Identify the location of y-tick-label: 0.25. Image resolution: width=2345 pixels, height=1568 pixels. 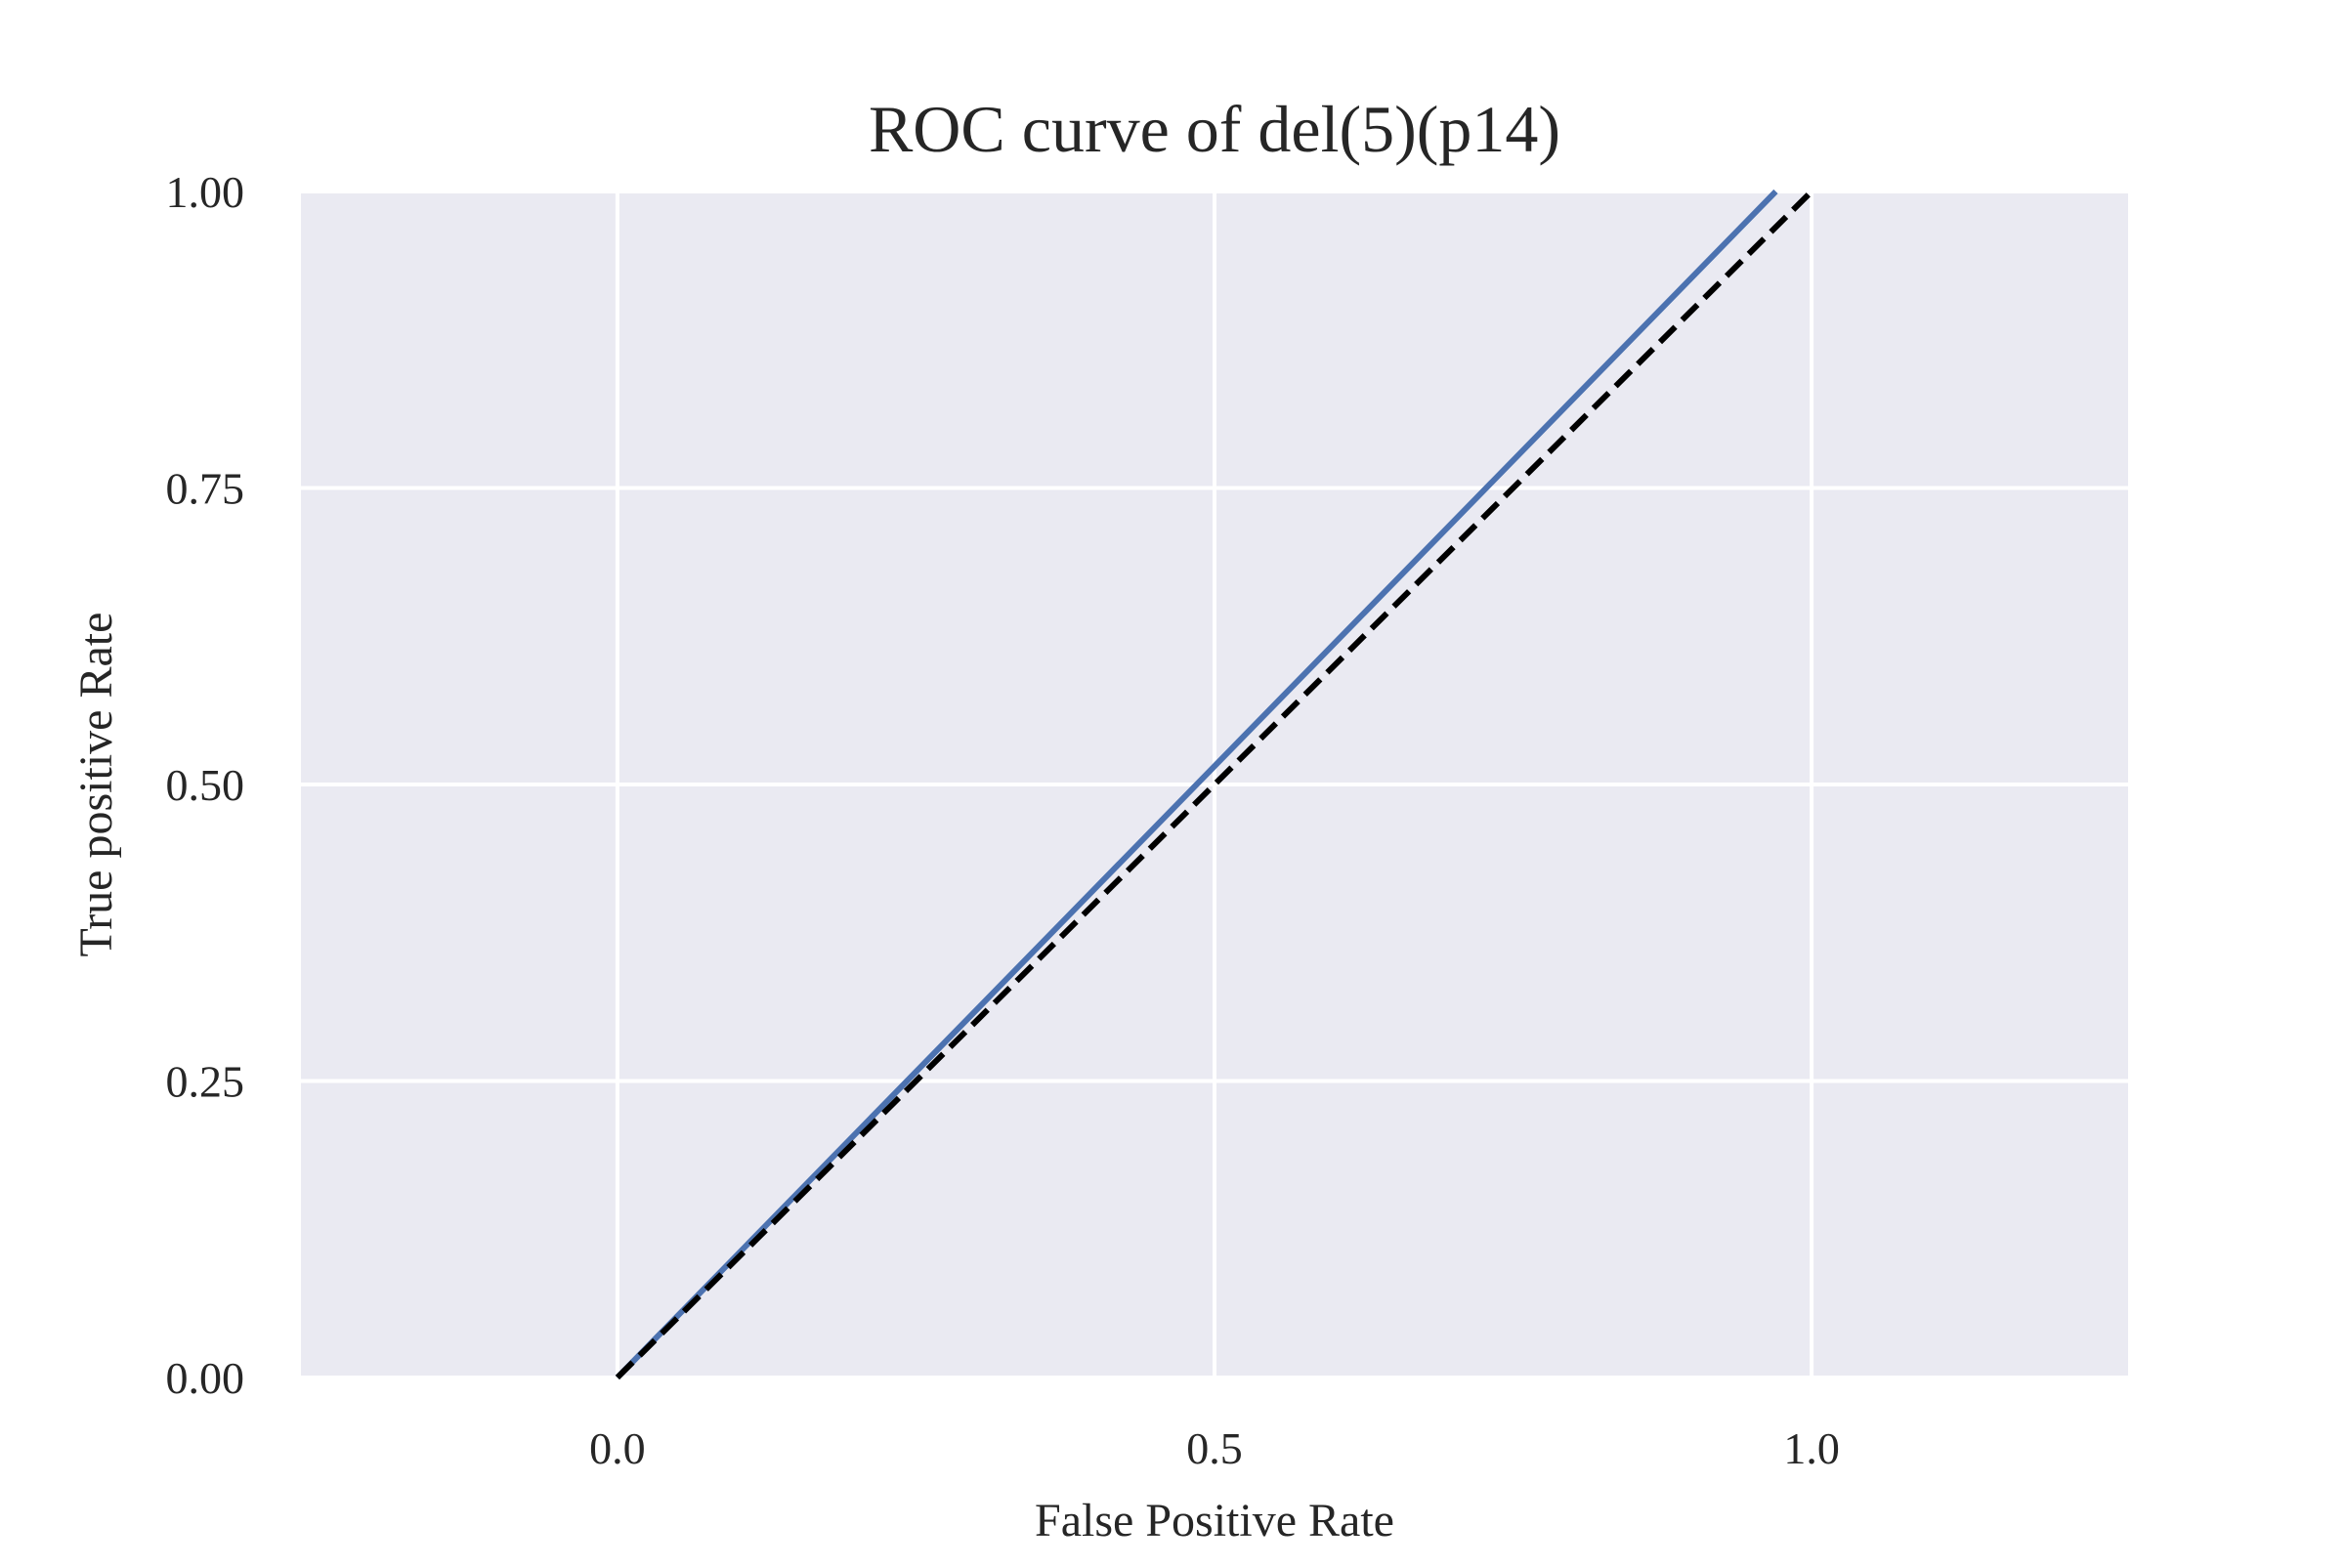
(205, 1082).